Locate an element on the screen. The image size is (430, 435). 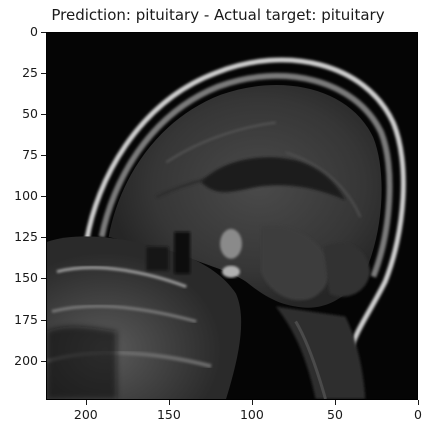
x-tick-label: 100 is located at coordinates (251, 414).